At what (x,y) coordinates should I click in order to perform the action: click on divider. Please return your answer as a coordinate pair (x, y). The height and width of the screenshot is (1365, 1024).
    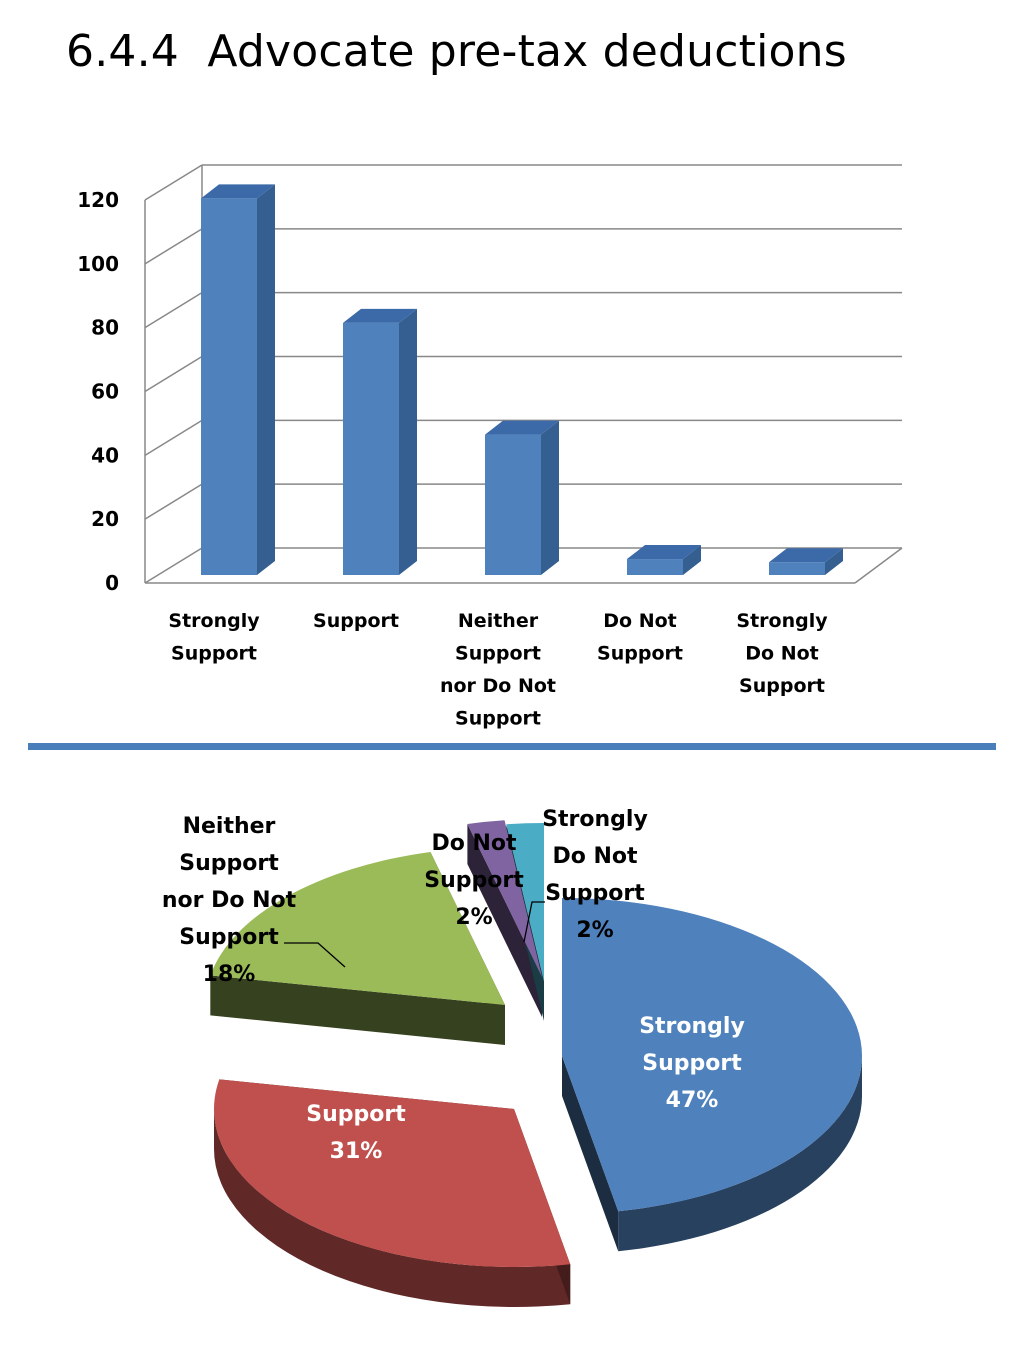
    Looking at the image, I should click on (512, 746).